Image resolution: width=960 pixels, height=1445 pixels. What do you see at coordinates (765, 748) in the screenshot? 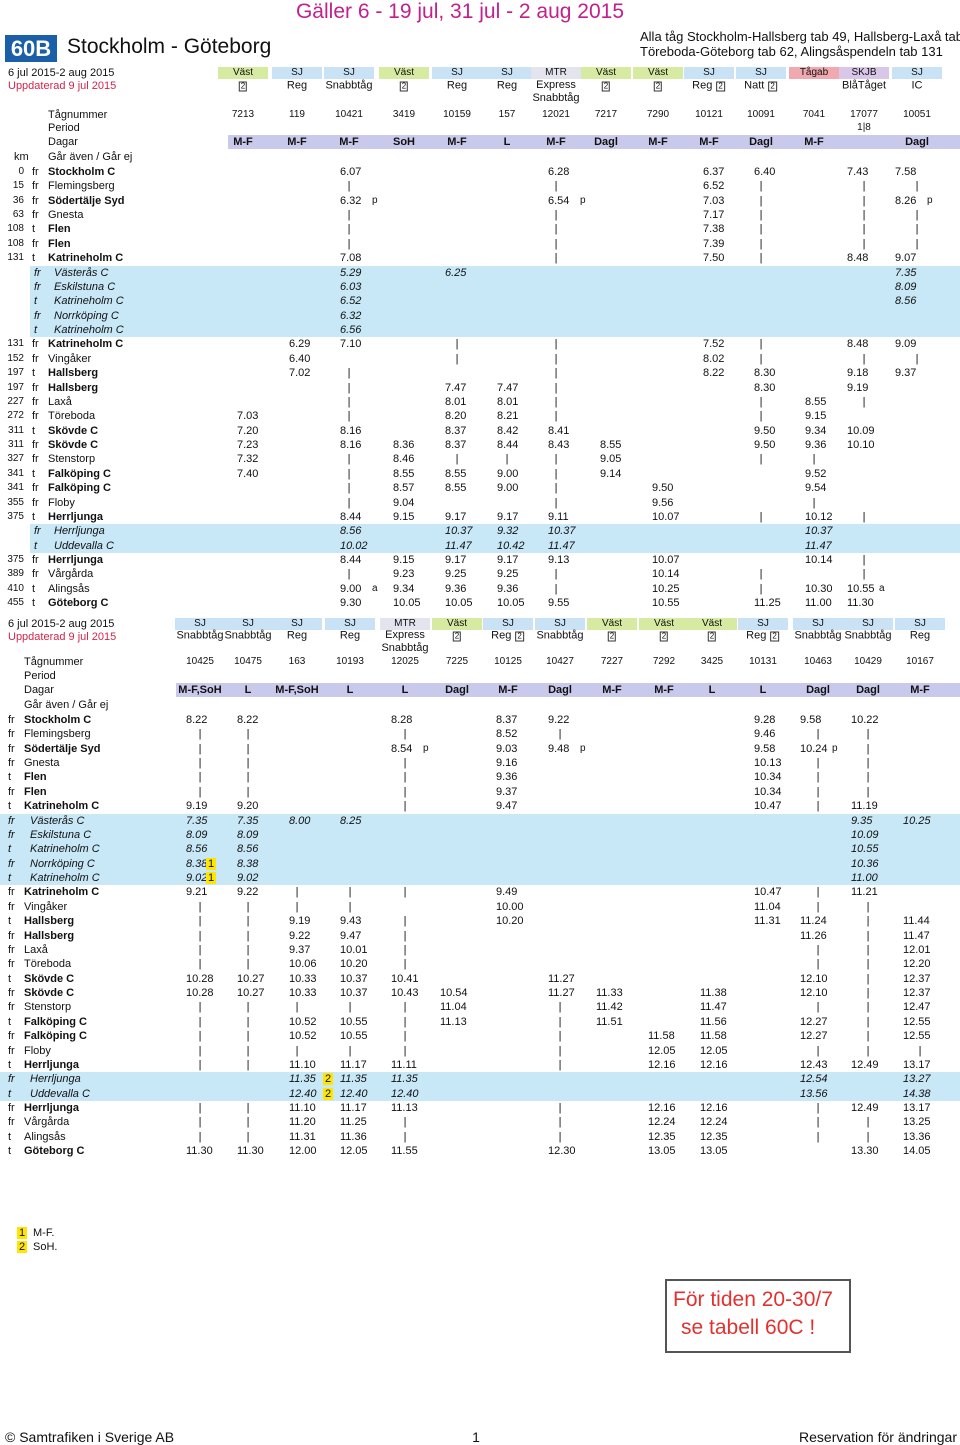
I see `time: 9.58` at bounding box center [765, 748].